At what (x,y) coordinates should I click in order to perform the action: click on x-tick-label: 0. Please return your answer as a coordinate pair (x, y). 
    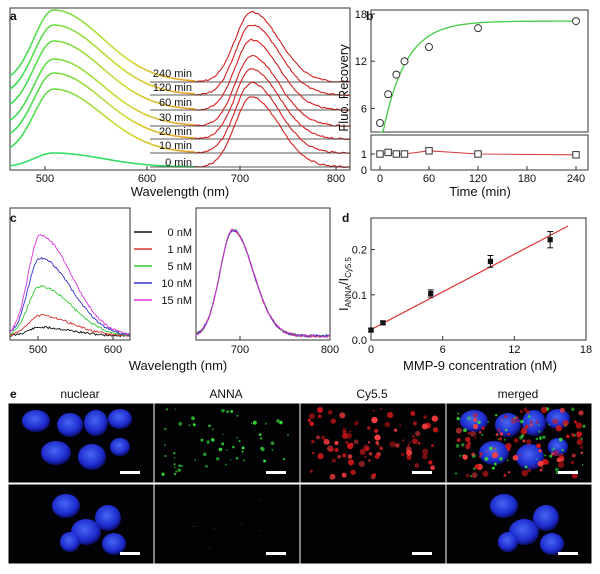
    Looking at the image, I should click on (371, 350).